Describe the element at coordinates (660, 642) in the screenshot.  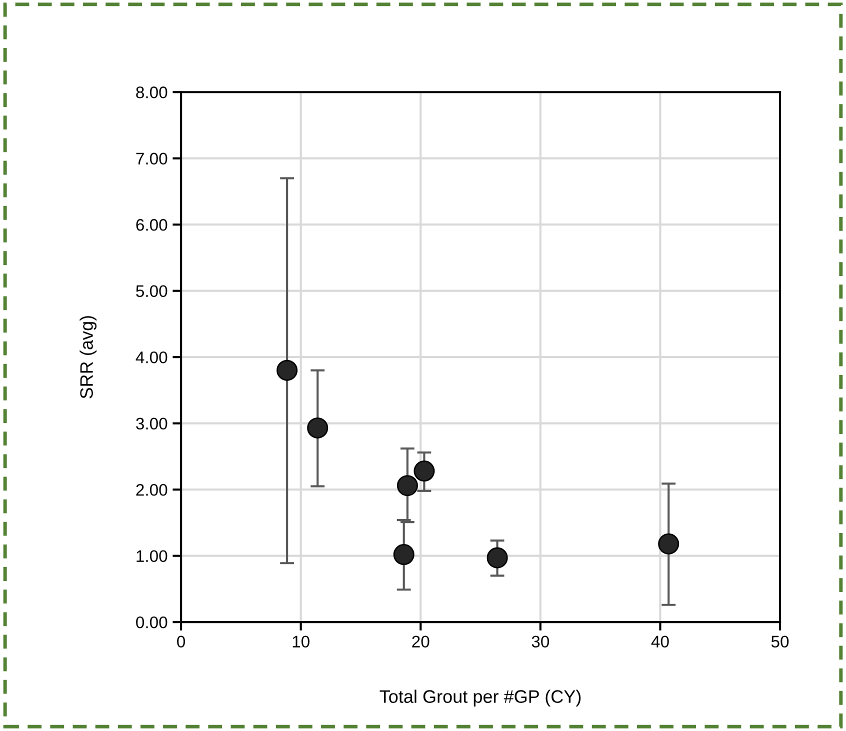
I see `x-tick-label: 40` at that location.